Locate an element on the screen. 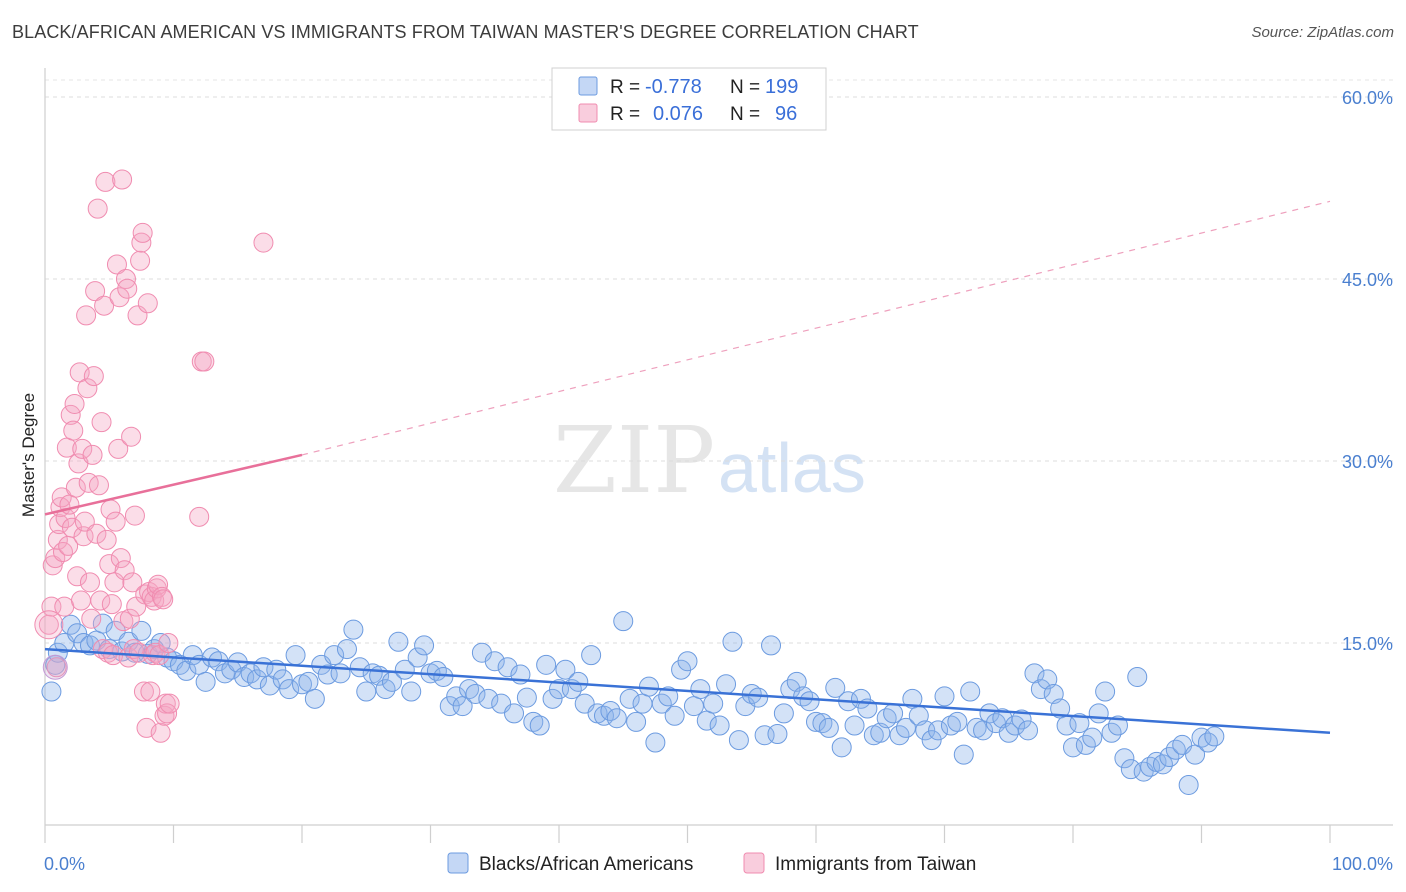 The image size is (1406, 892). legend-r-label-2: R = is located at coordinates (625, 114).